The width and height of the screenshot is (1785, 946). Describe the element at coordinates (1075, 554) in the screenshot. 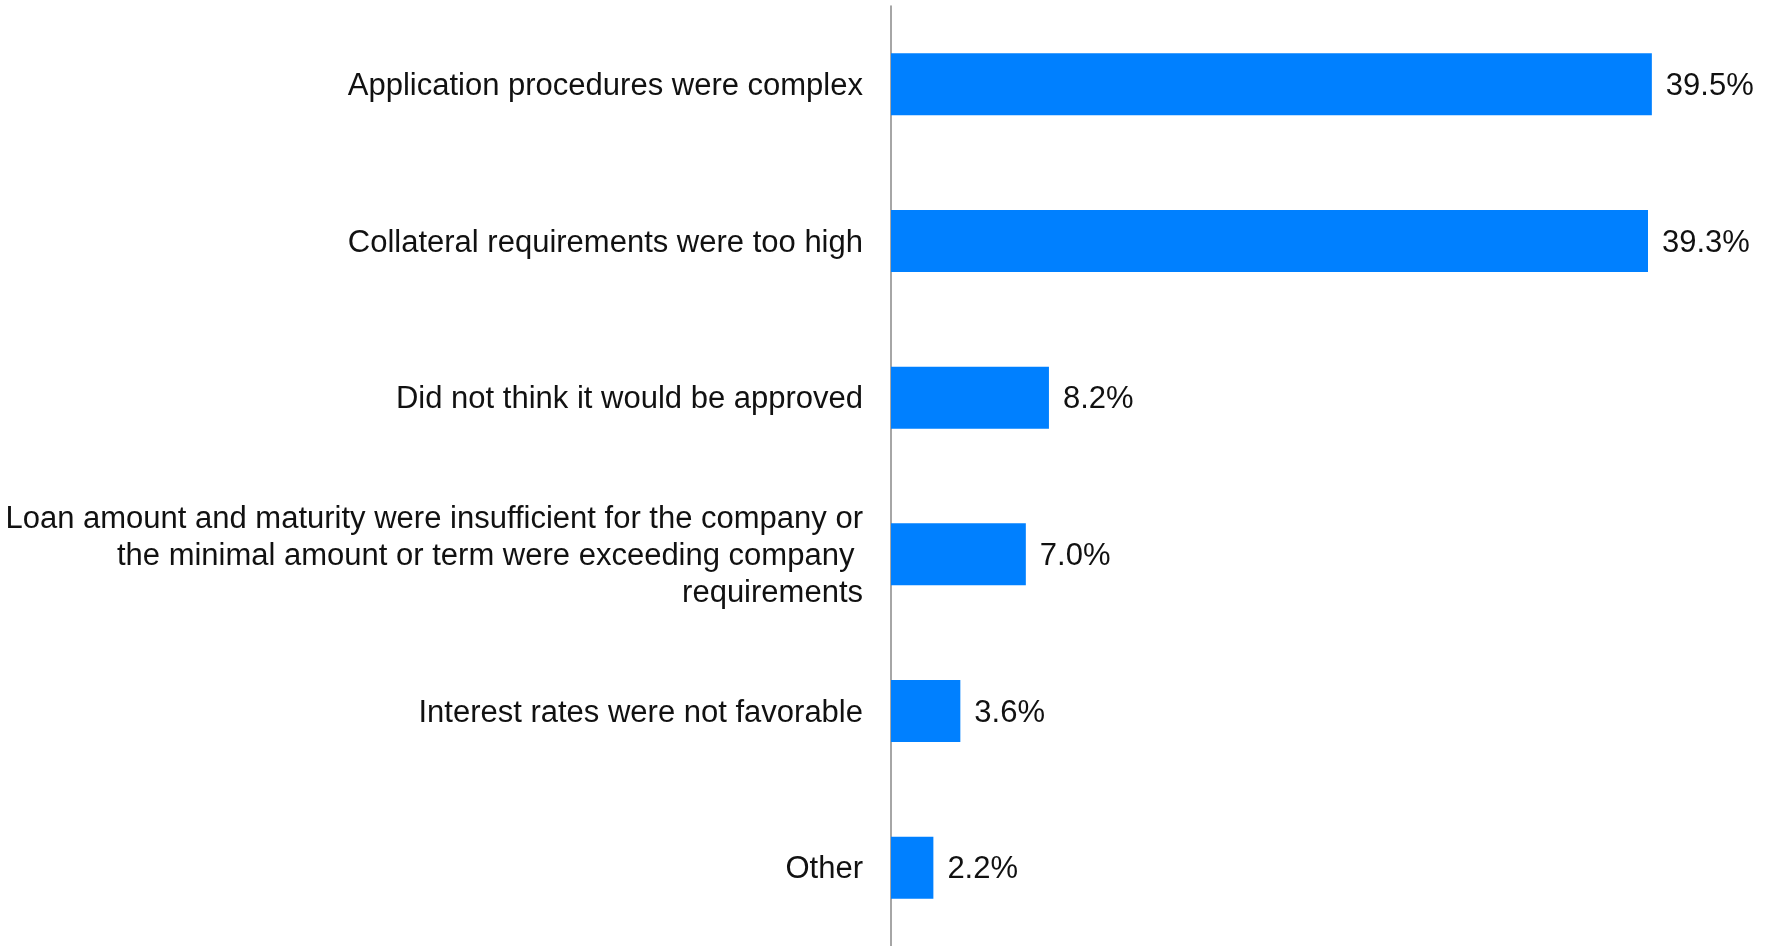

I see `data-label: 7.0%` at that location.